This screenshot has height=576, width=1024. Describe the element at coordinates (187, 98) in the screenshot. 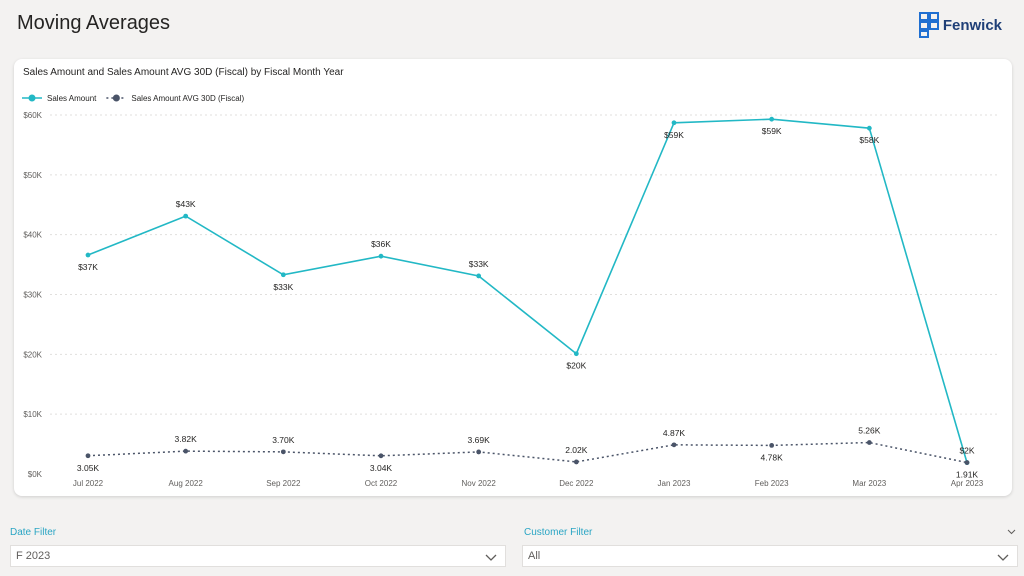

I see `legend-label: Sales Amount AVG 30D (Fiscal)` at that location.